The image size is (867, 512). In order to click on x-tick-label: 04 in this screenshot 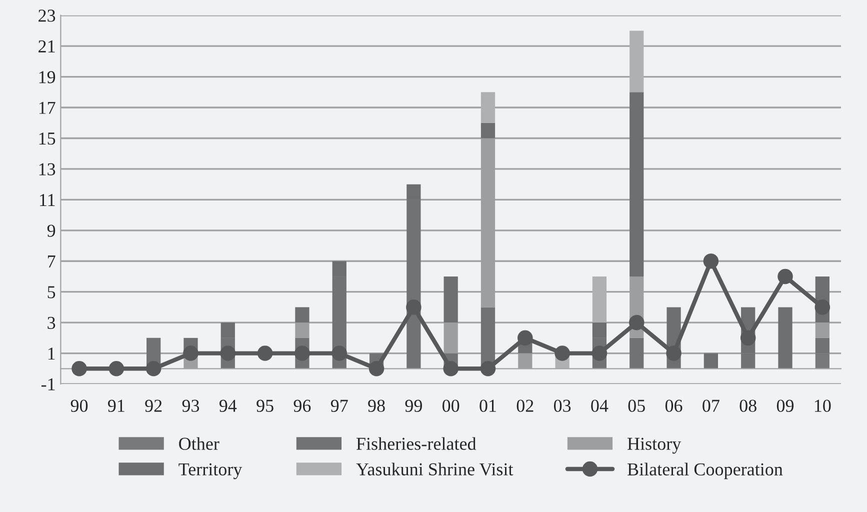, I will do `click(599, 406)`.